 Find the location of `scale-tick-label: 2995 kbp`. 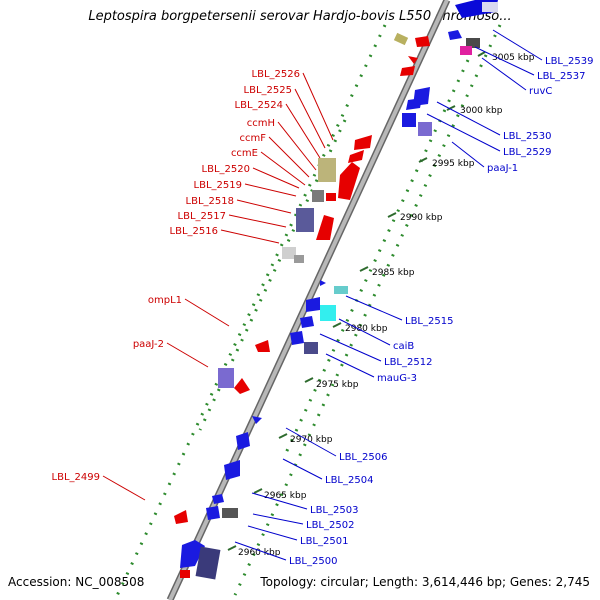

scale-tick-label: 2995 kbp is located at coordinates (453, 164).